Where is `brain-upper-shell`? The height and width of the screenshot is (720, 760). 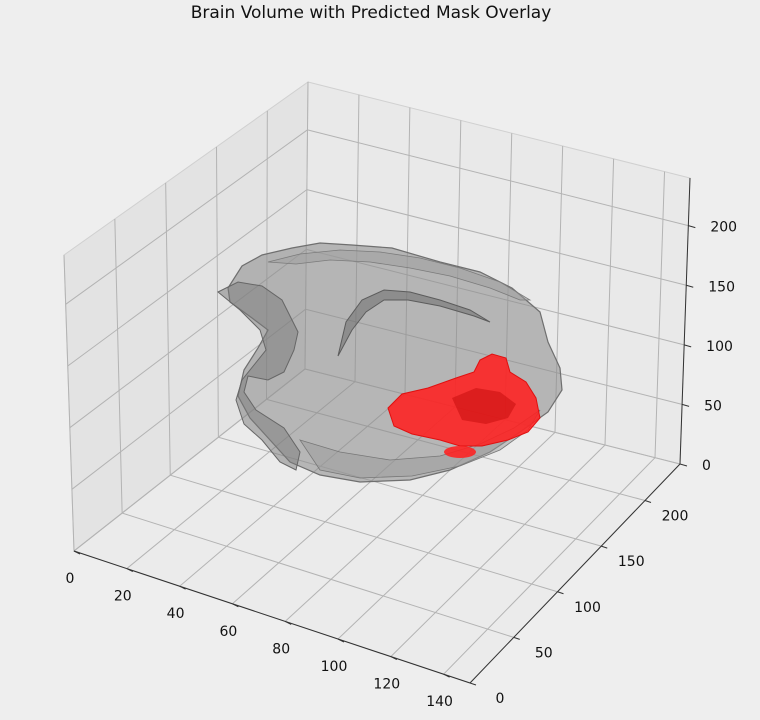 brain-upper-shell is located at coordinates (399, 275).